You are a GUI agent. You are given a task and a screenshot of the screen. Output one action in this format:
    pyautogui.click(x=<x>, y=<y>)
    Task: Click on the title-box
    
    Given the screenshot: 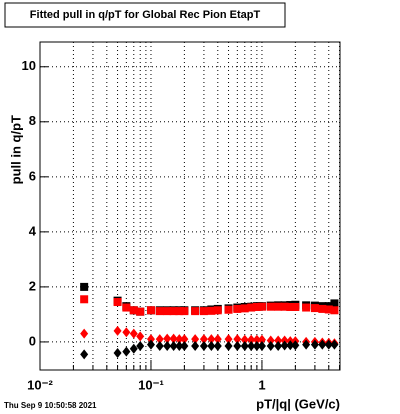 What is the action you would take?
    pyautogui.click(x=145, y=15)
    